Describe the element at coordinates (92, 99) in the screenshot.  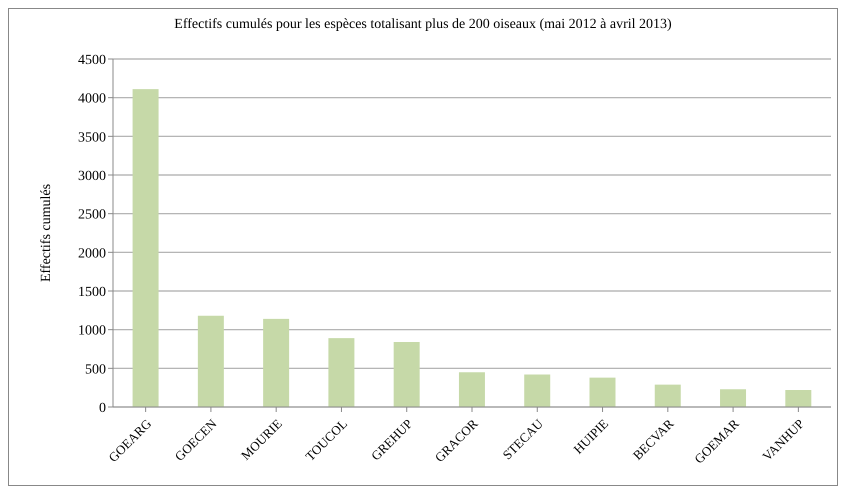
I see `y-tick-label: 4000` at that location.